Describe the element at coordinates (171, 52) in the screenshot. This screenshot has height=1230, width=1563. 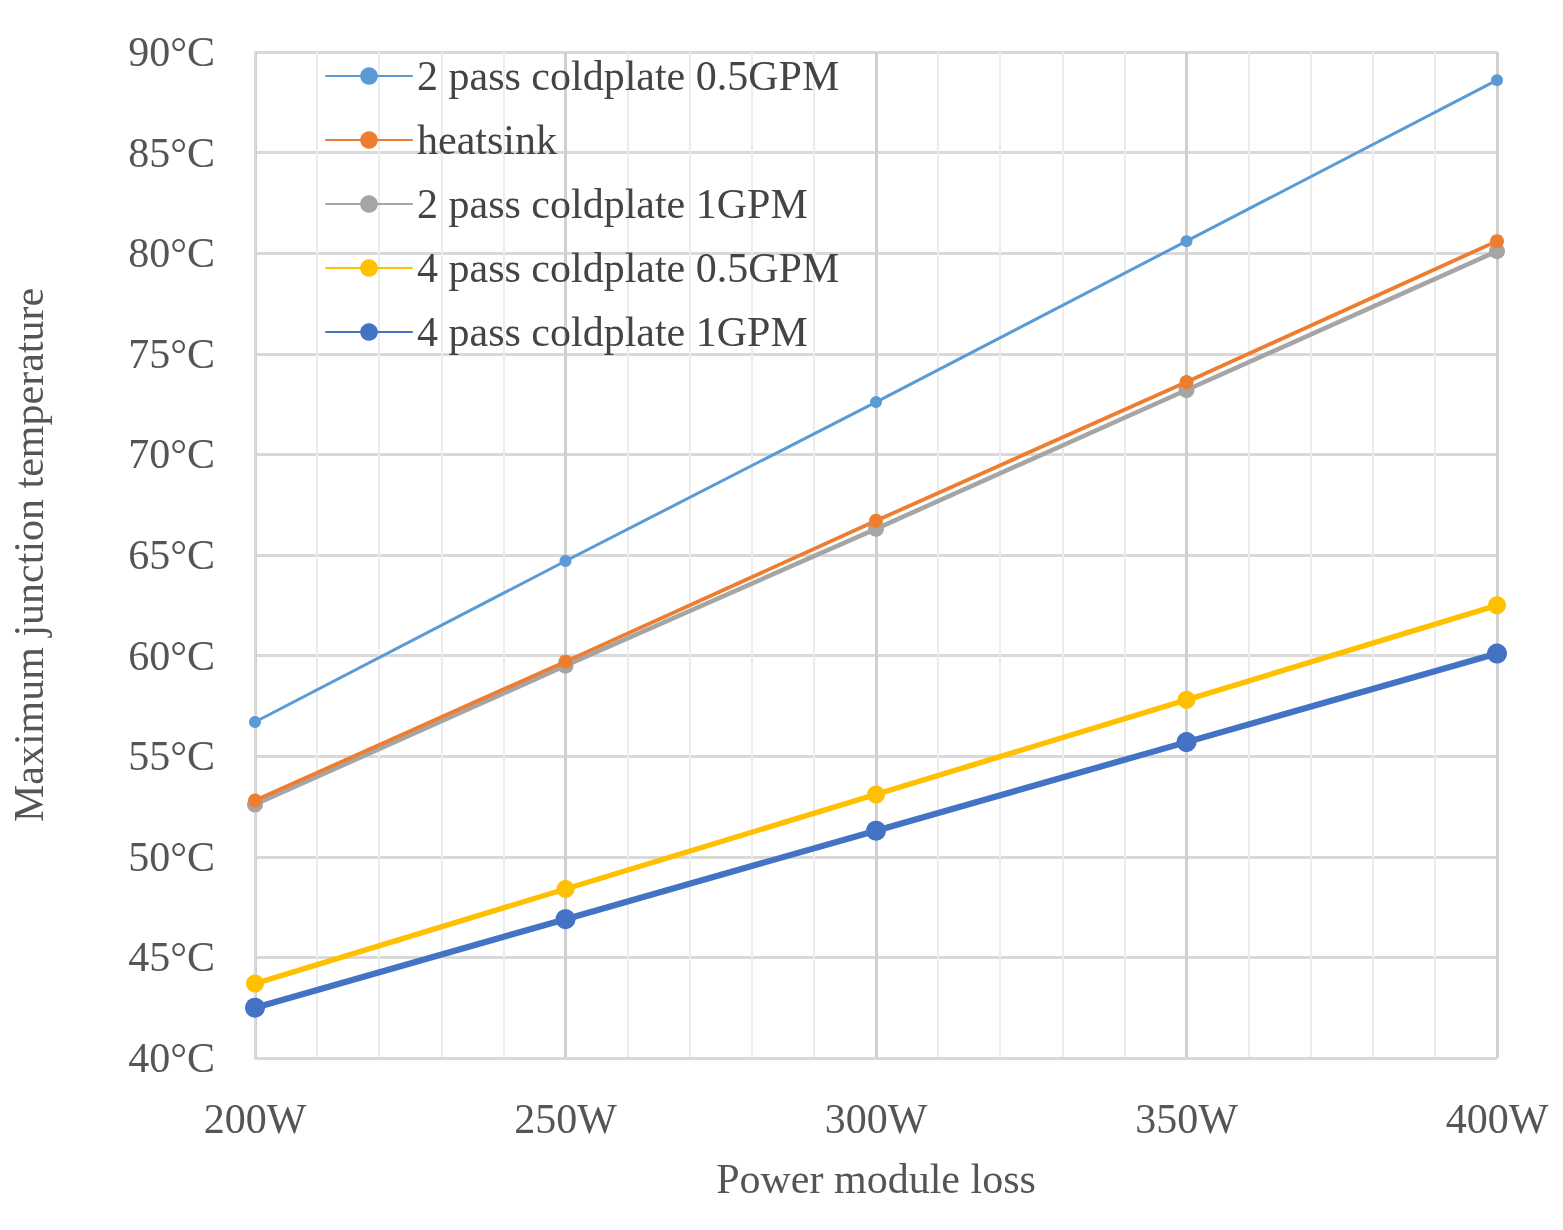
I see `y-tick-label: 90°C` at that location.